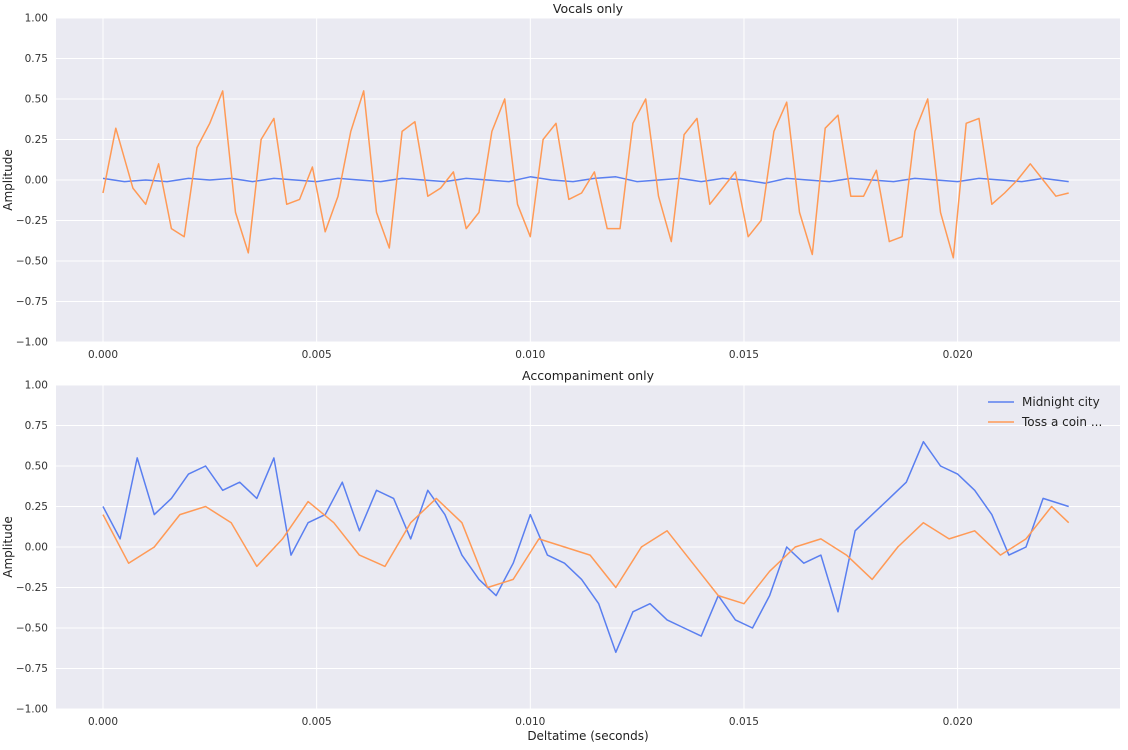 This screenshot has width=1128, height=750. What do you see at coordinates (585, 180) in the screenshot?
I see `series-line-midnight-city` at bounding box center [585, 180].